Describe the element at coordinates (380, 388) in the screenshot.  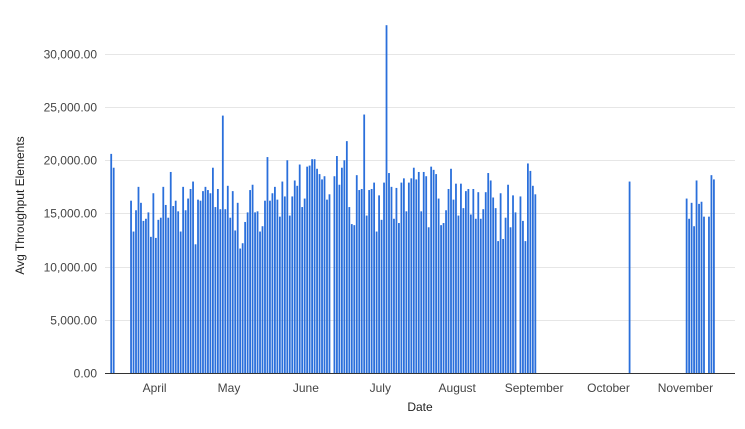
I see `x-tick-label: July` at that location.